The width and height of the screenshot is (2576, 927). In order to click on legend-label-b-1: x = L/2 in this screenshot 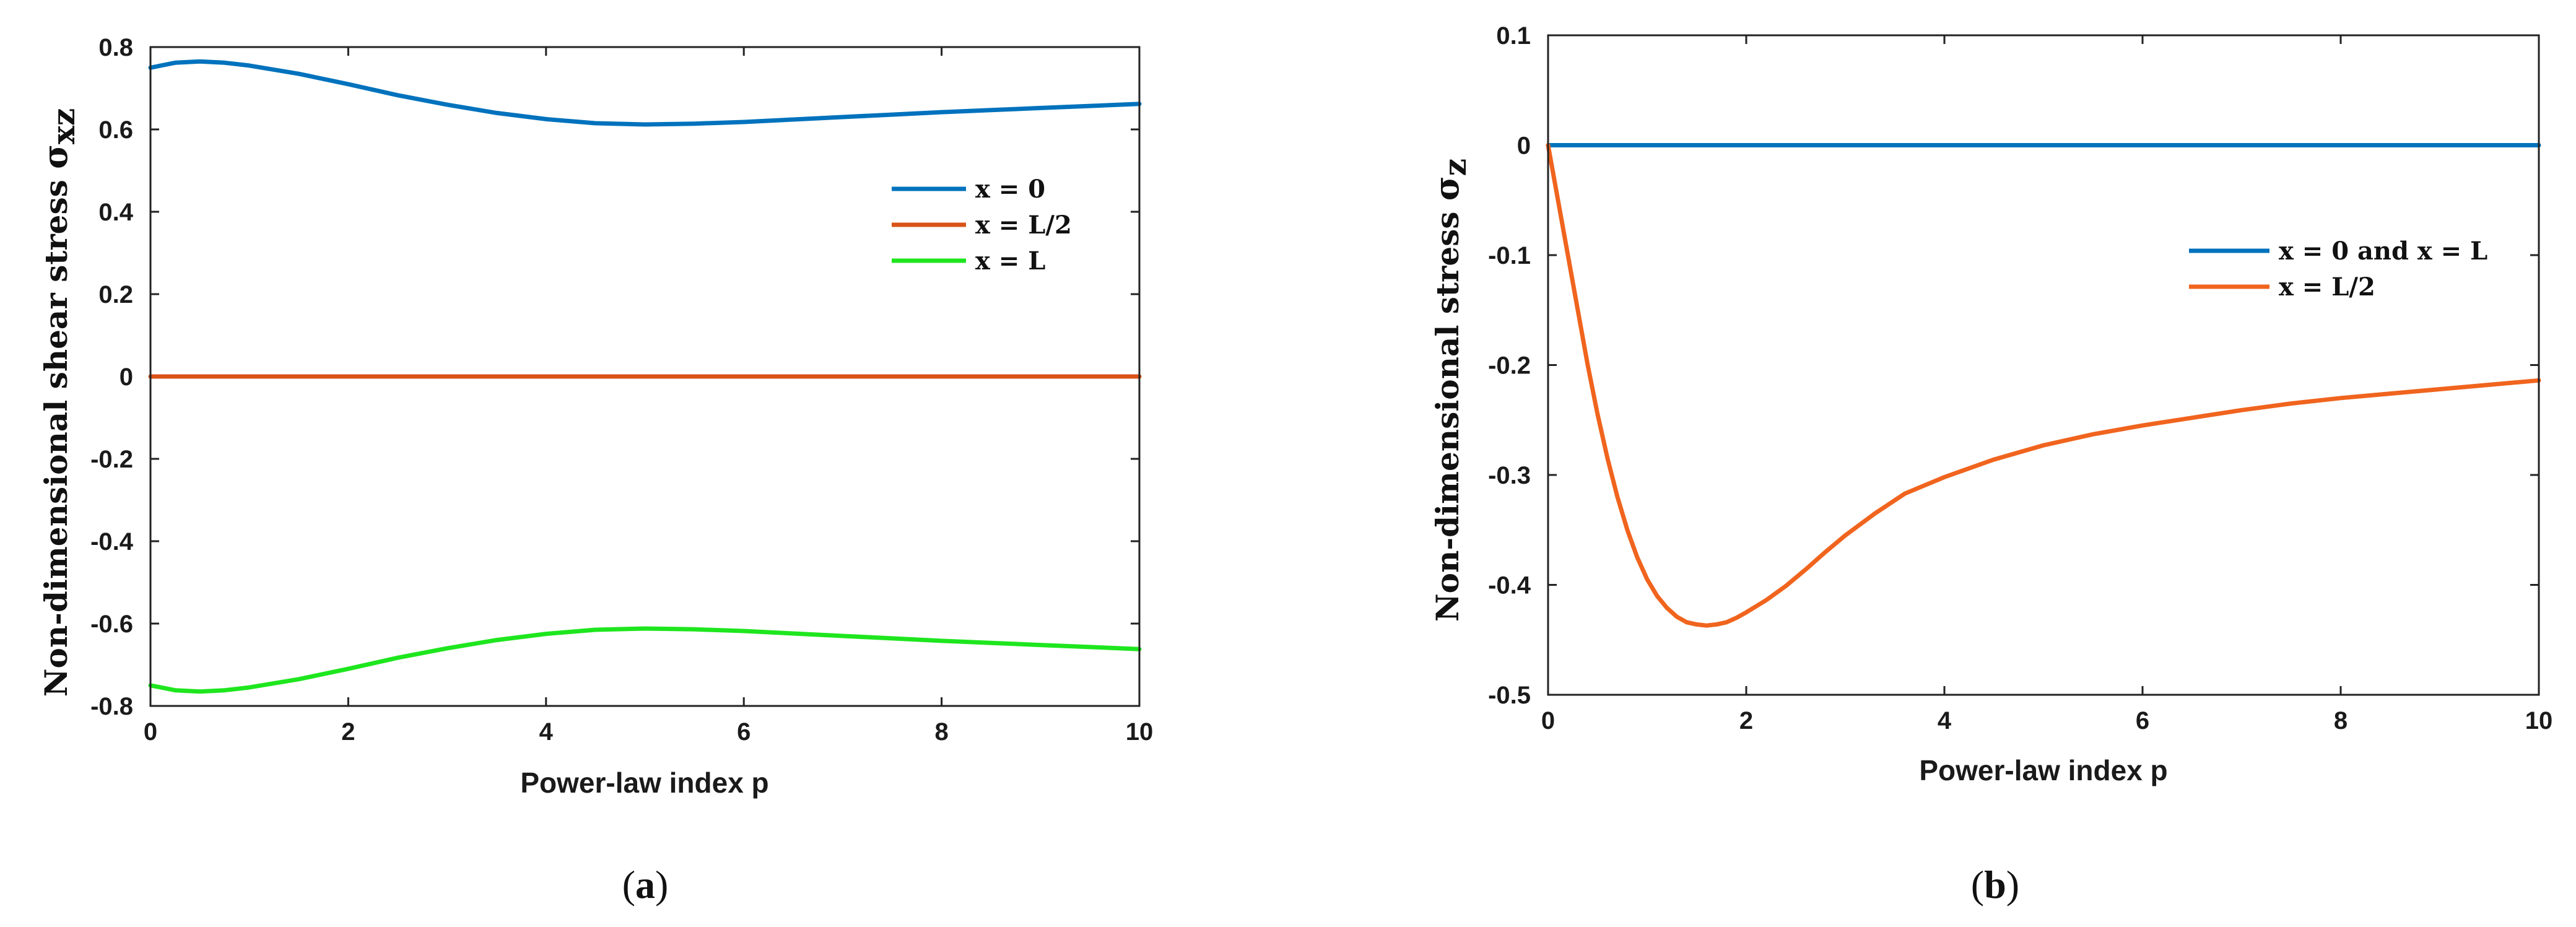, I will do `click(2327, 287)`.